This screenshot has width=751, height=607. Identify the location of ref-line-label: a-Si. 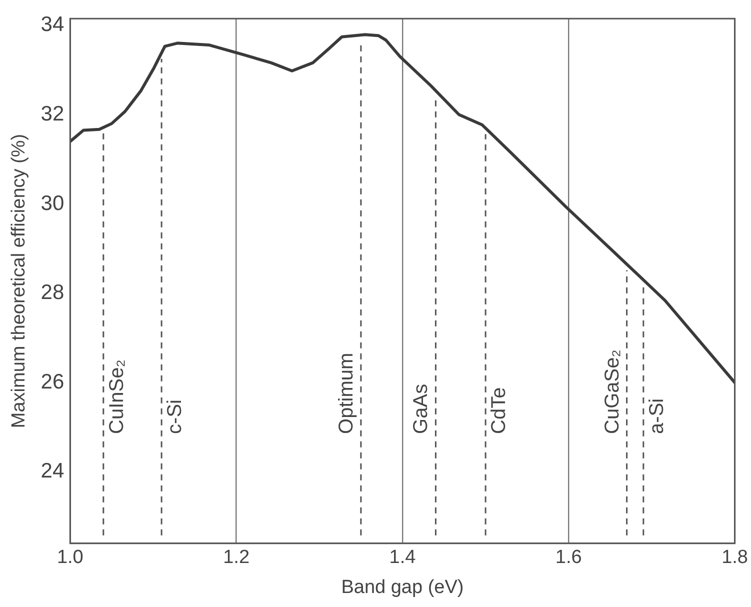
(657, 416).